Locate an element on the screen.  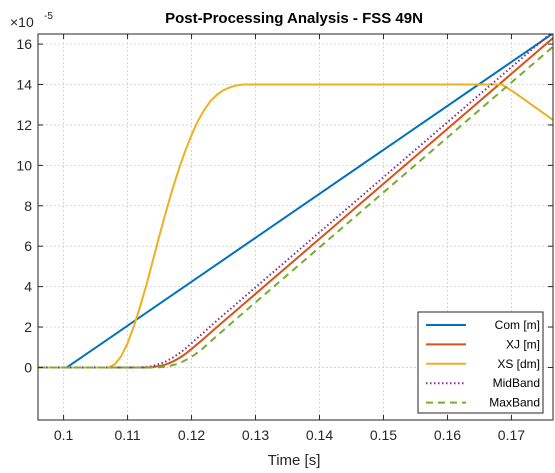
x-tick-label: 0.11 is located at coordinates (127, 435).